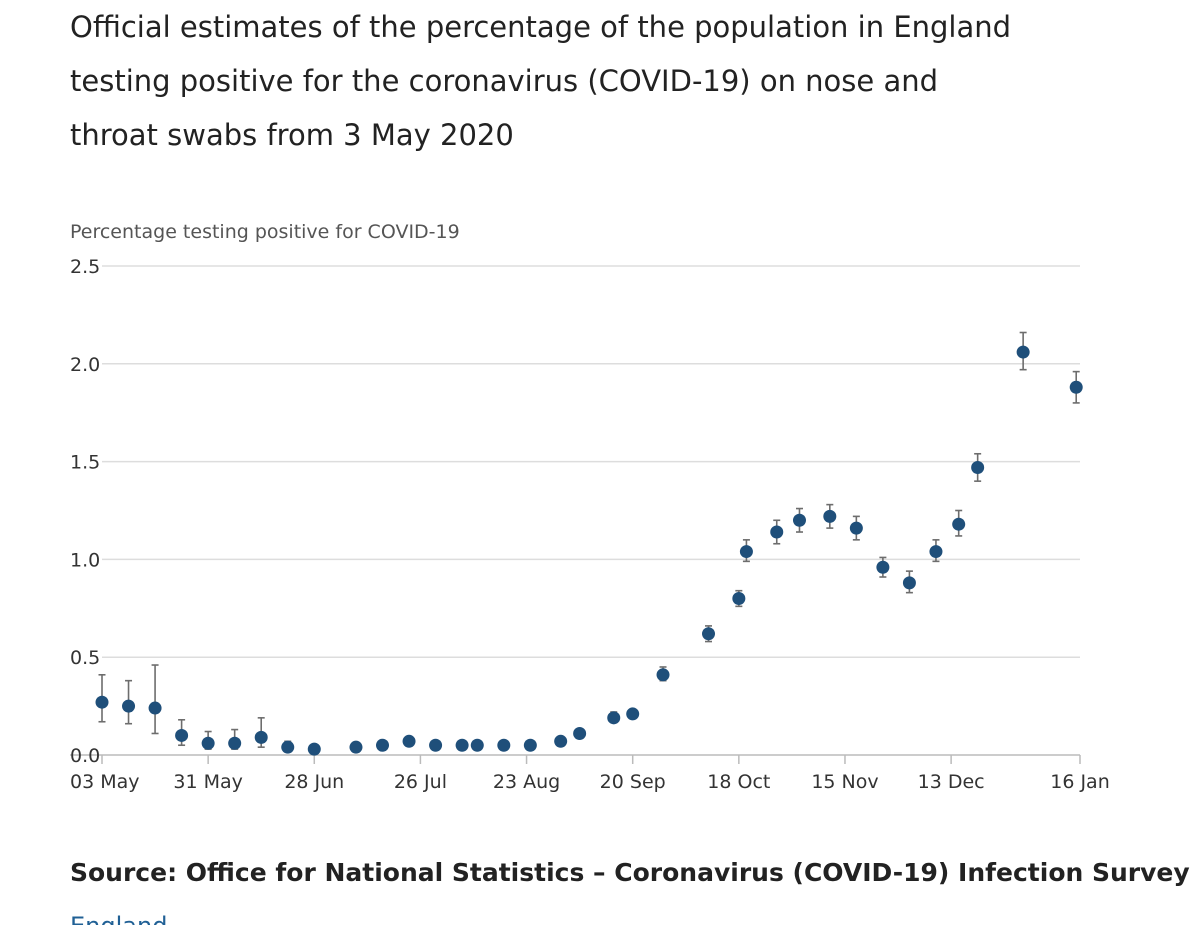  Describe the element at coordinates (208, 782) in the screenshot. I see `x-tick-label: 31 May` at that location.